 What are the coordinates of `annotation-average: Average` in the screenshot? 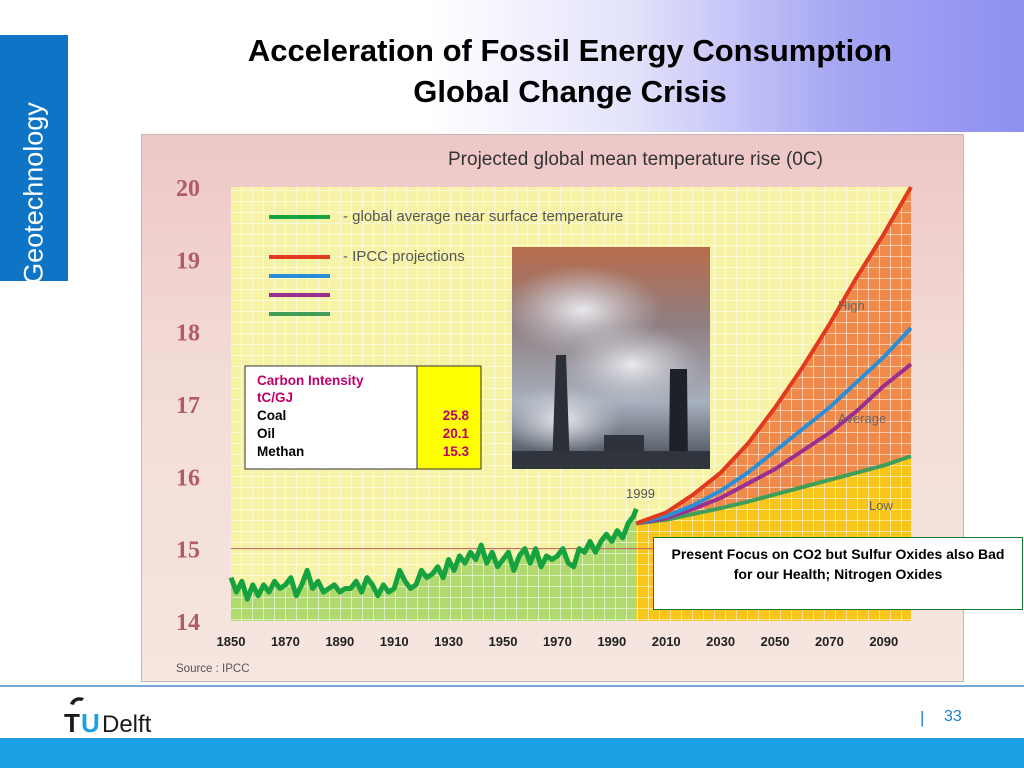 It's located at (862, 418).